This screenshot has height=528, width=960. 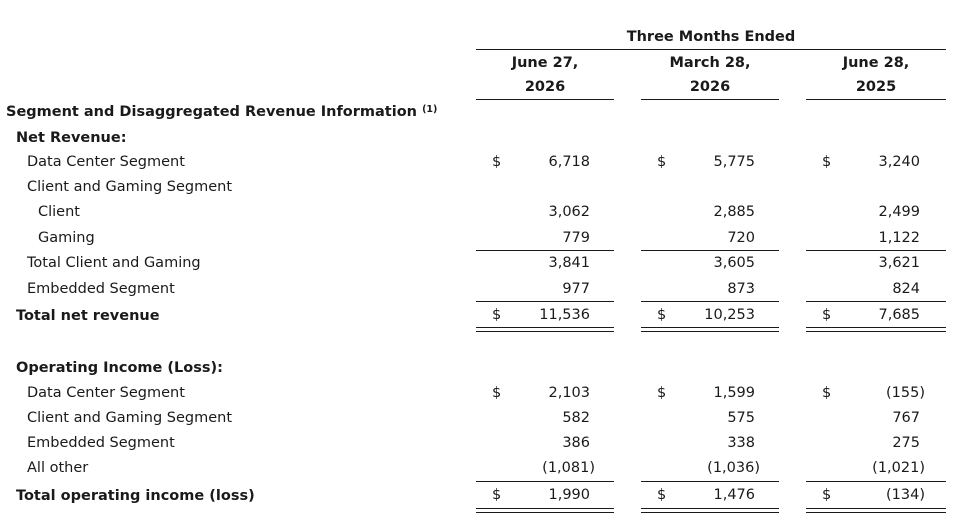 I want to click on column-header-2-line2: 2026, so click(x=710, y=87).